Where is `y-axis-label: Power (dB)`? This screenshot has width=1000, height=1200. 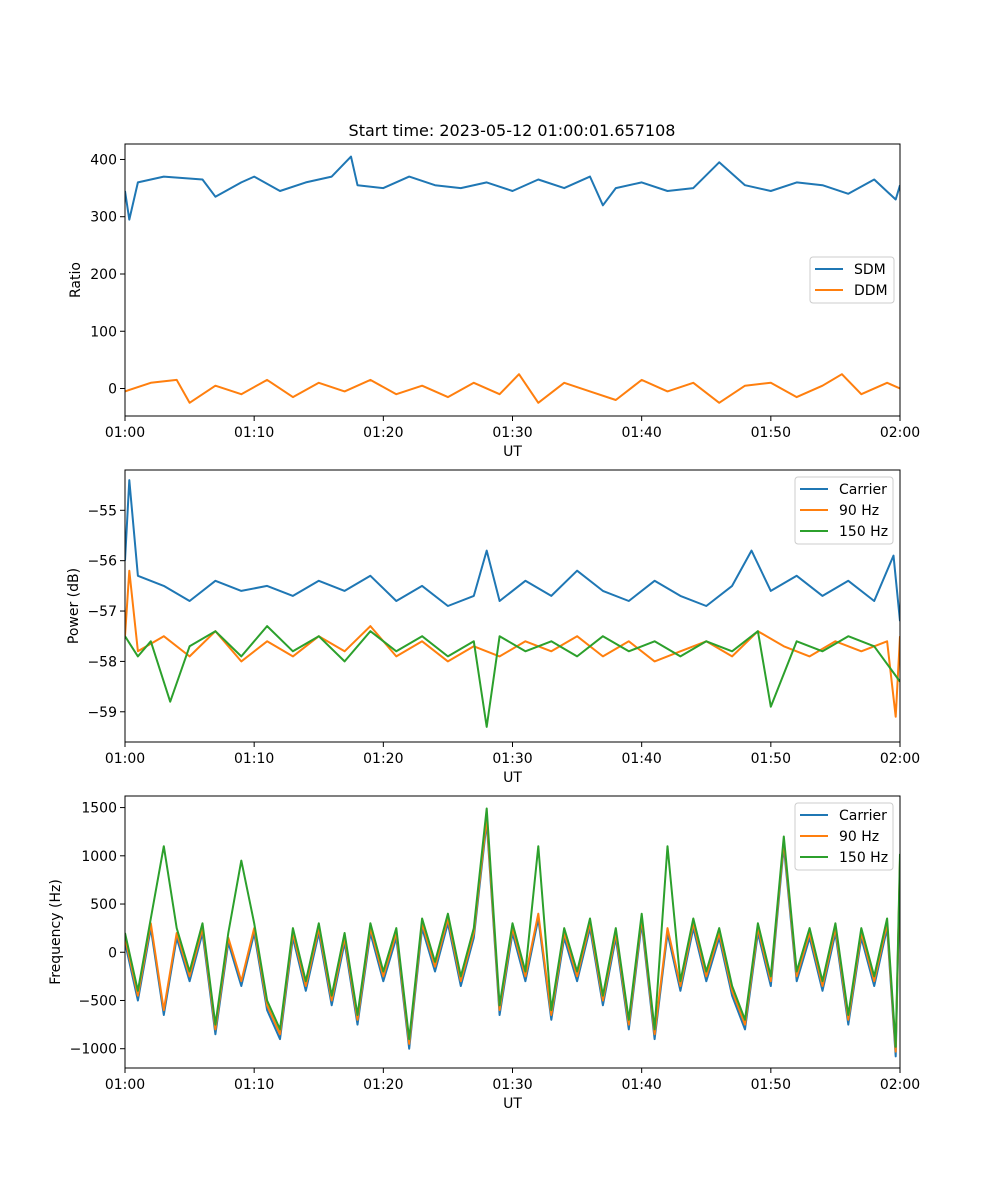 y-axis-label: Power (dB) is located at coordinates (74, 606).